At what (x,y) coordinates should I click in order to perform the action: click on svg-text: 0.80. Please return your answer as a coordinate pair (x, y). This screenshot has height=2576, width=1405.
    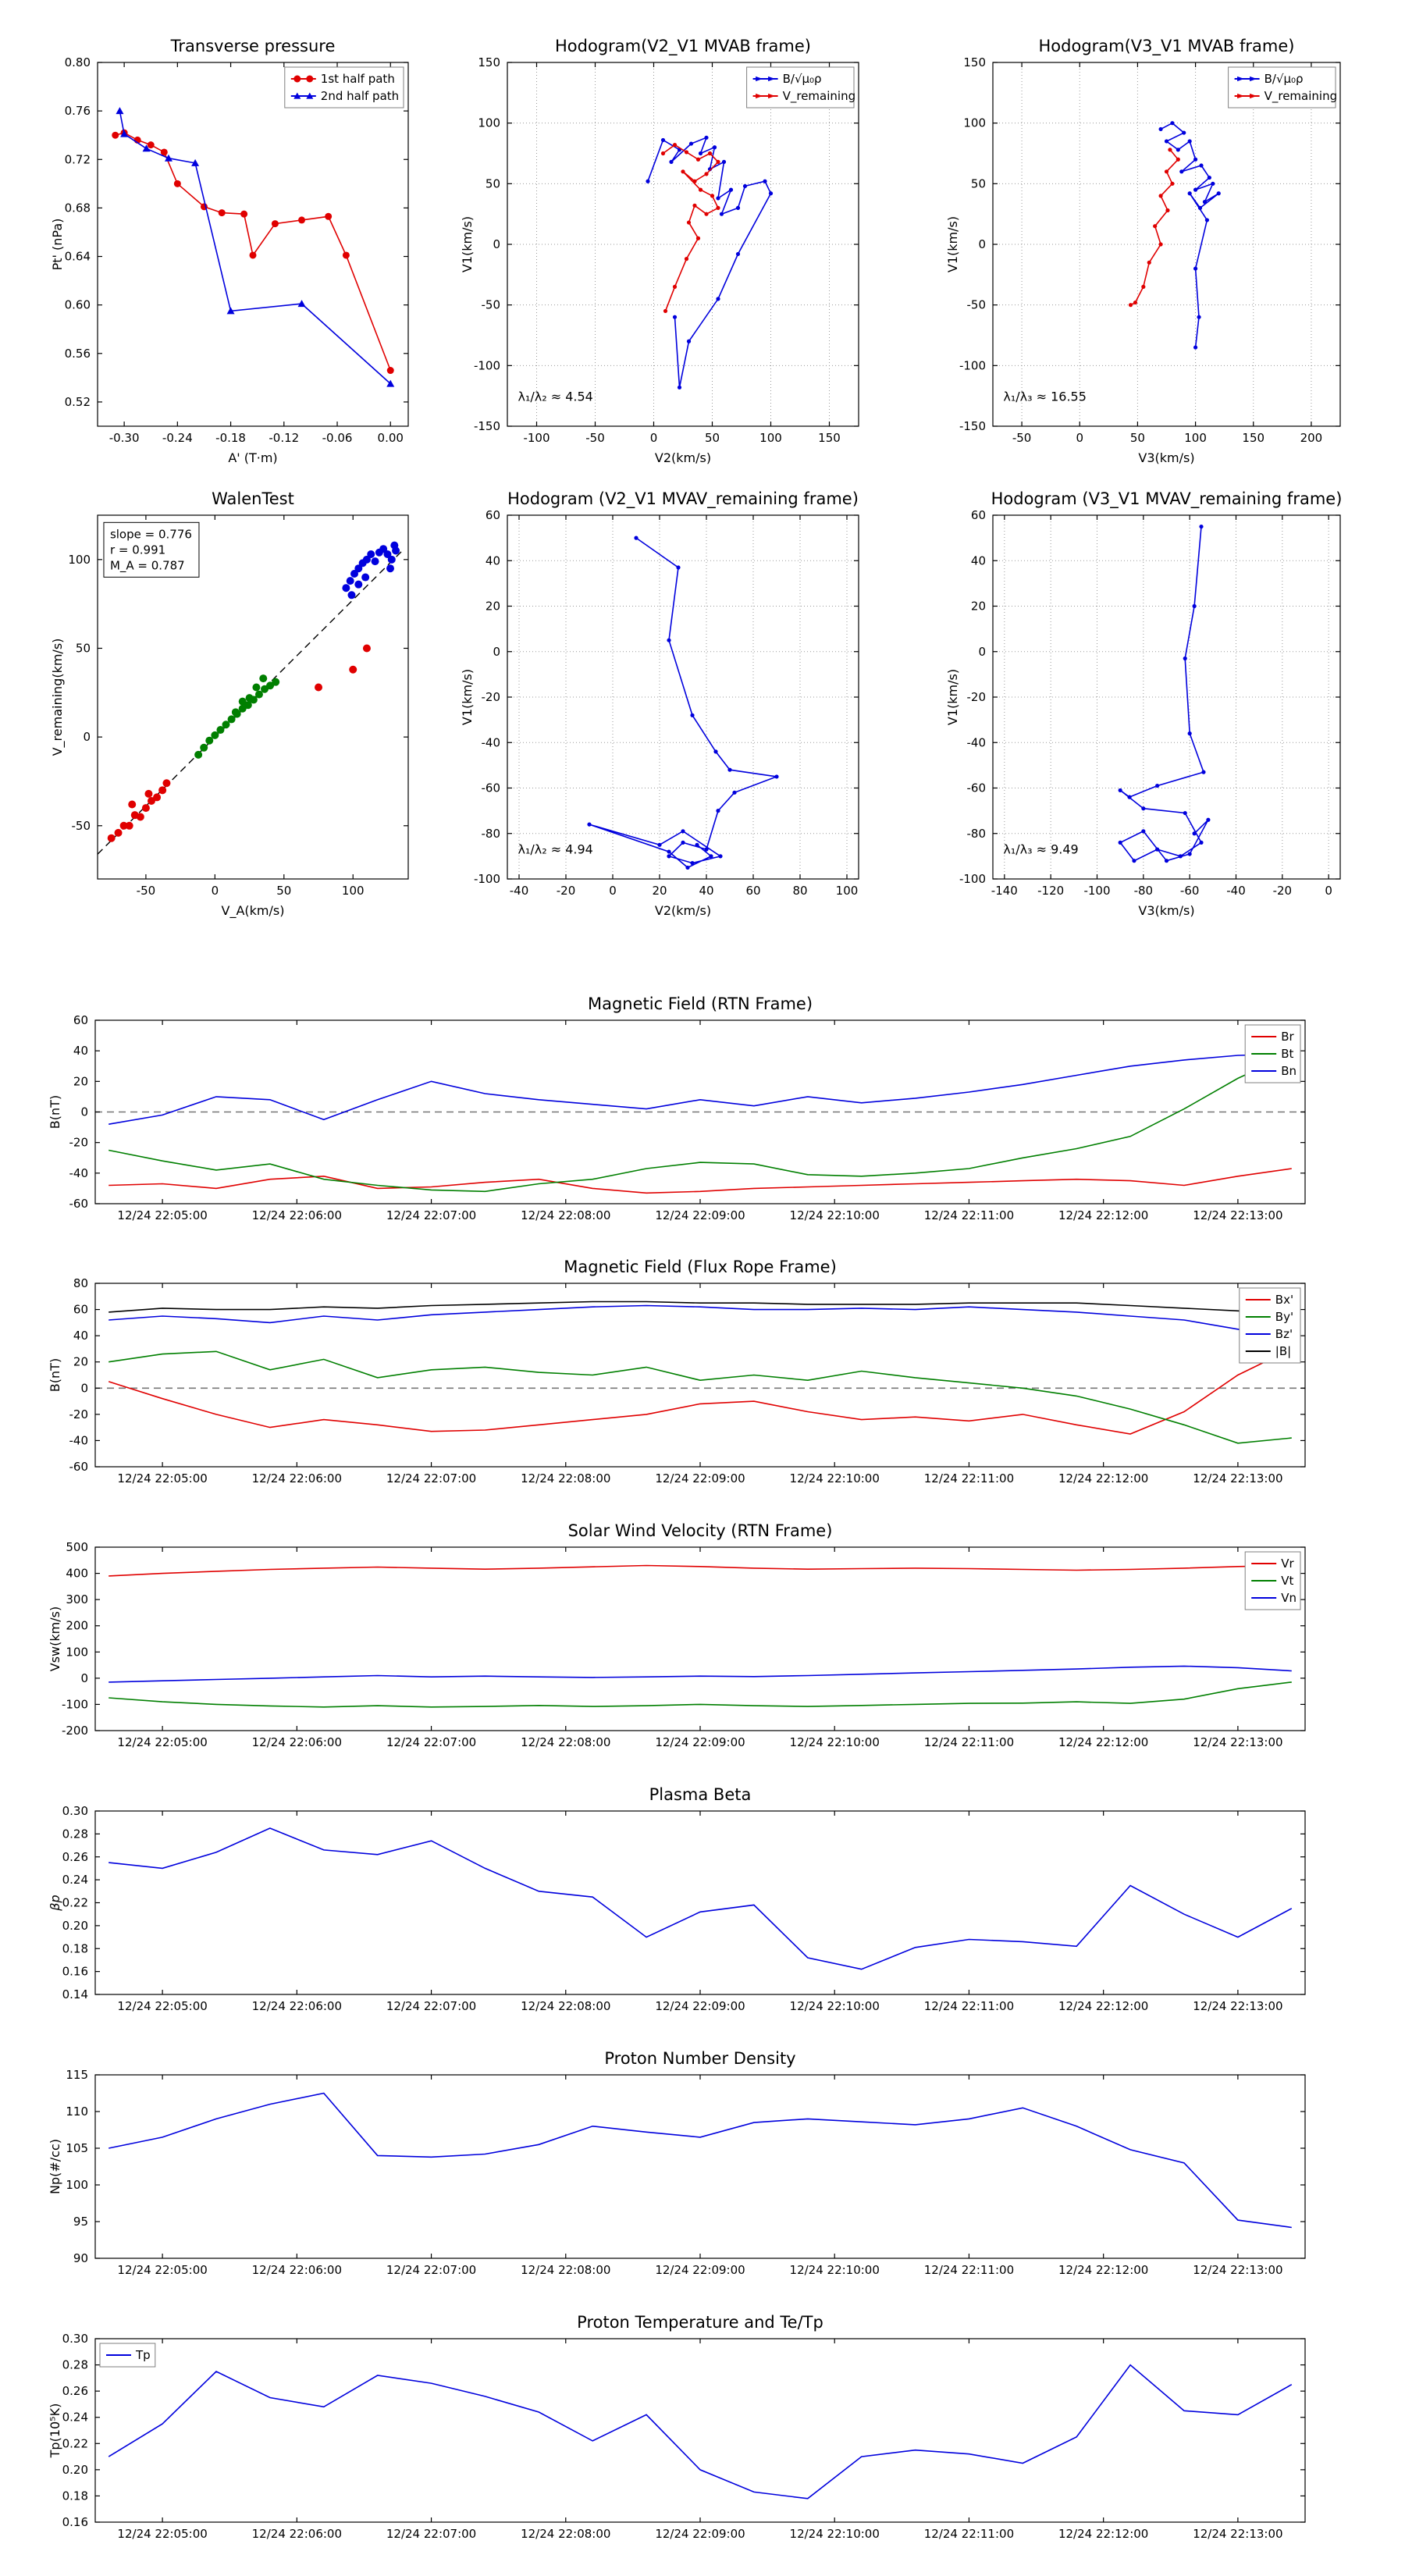
    Looking at the image, I should click on (78, 62).